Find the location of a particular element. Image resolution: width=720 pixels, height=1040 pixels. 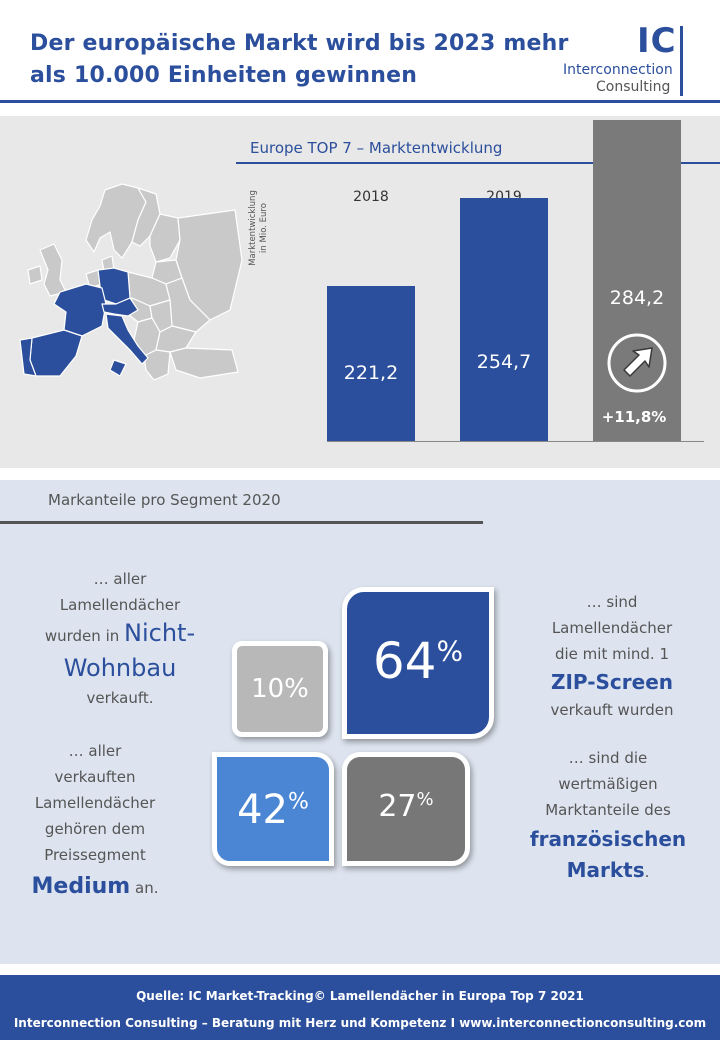

y-axis-label: Marktentwicklung in Mio. Euro is located at coordinates (259, 228).